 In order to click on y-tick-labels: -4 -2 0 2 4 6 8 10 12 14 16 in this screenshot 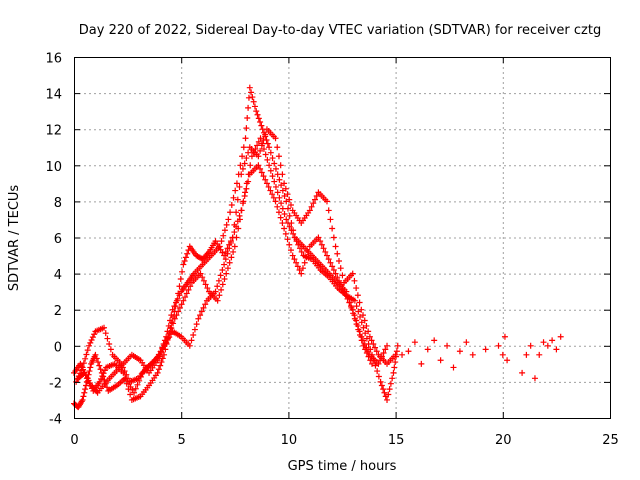, I will do `click(53, 240)`.